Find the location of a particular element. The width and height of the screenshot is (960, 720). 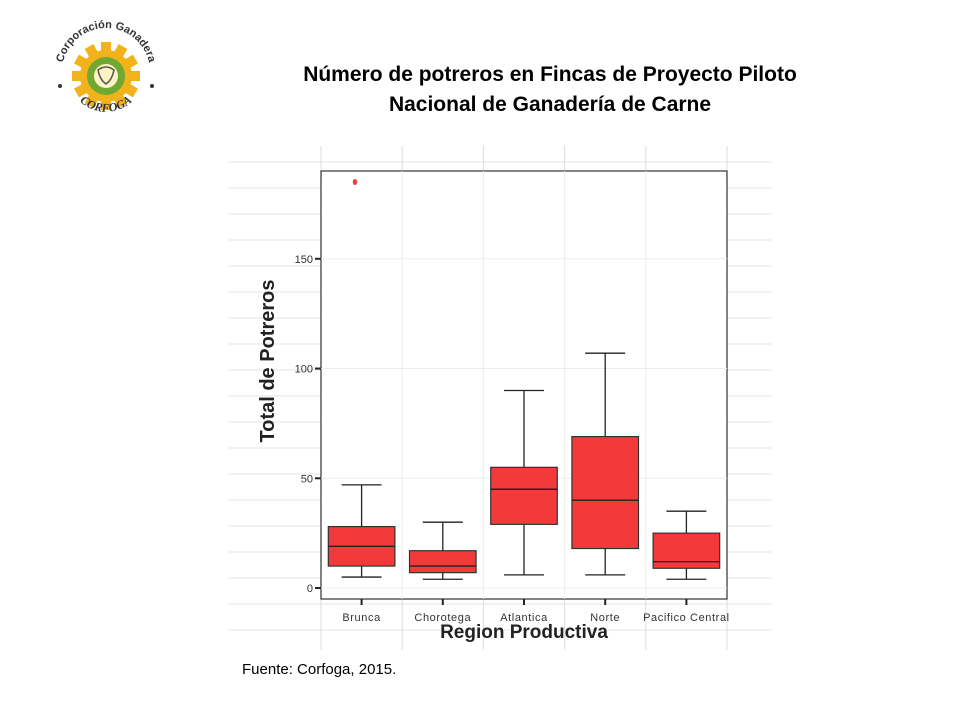

cattle-head-icon is located at coordinates (106, 75).